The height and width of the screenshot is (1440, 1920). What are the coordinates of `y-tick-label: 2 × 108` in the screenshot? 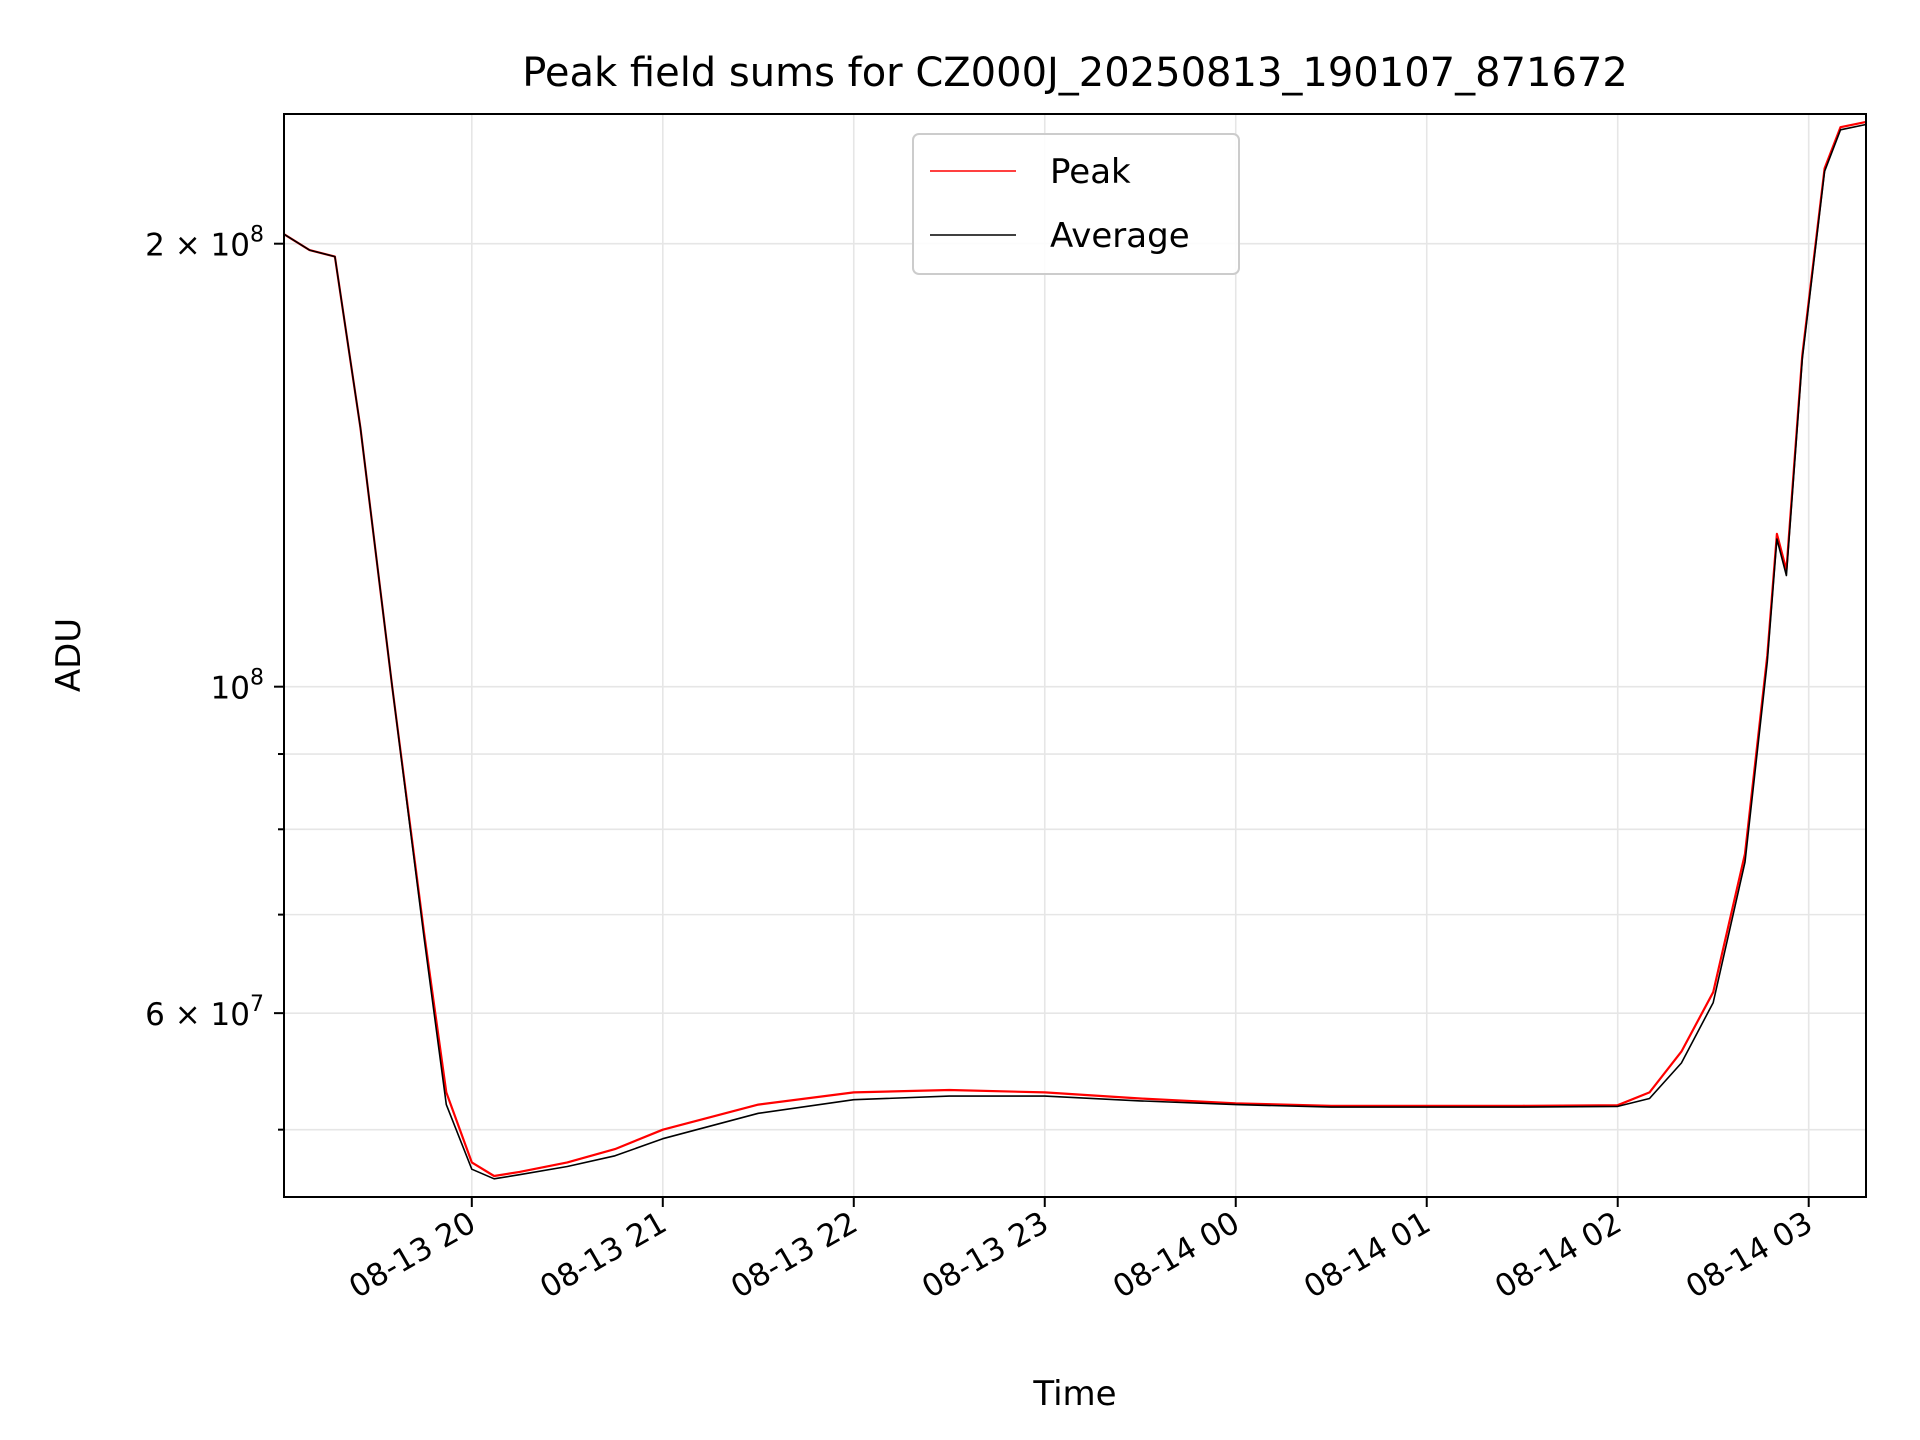 It's located at (204, 243).